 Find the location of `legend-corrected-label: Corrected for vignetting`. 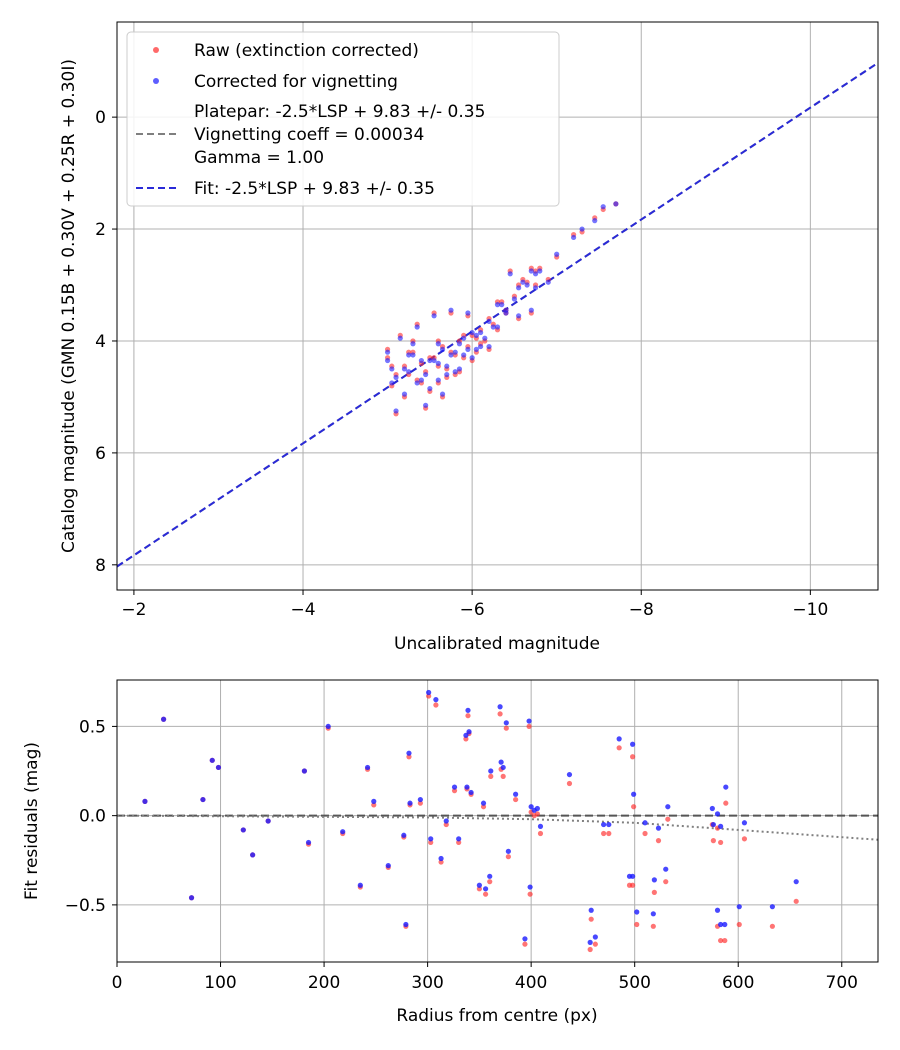

legend-corrected-label: Corrected for vignetting is located at coordinates (296, 82).